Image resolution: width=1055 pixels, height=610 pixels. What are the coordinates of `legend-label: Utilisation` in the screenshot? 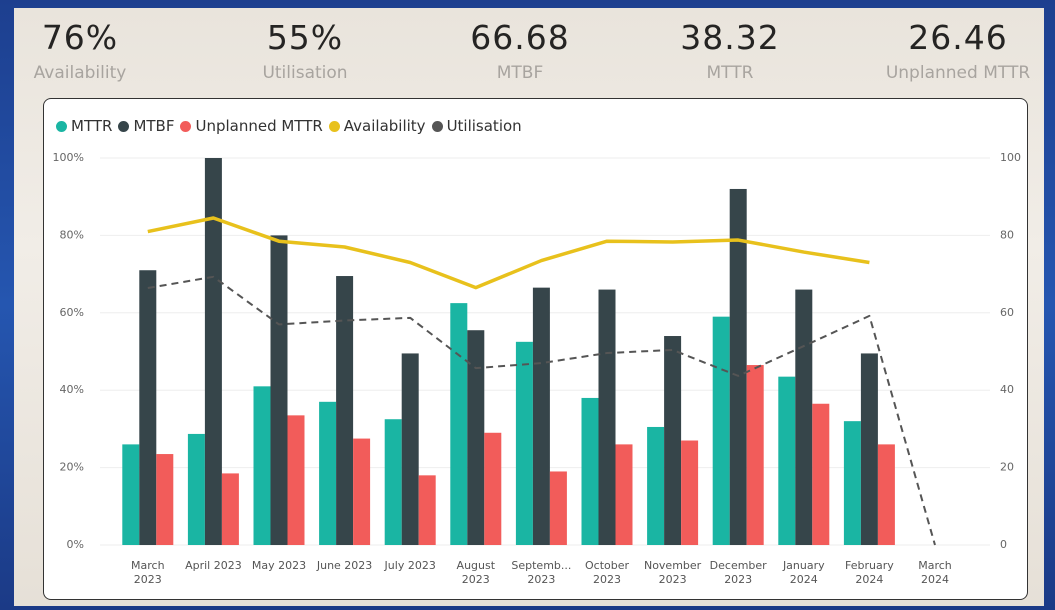 It's located at (484, 126).